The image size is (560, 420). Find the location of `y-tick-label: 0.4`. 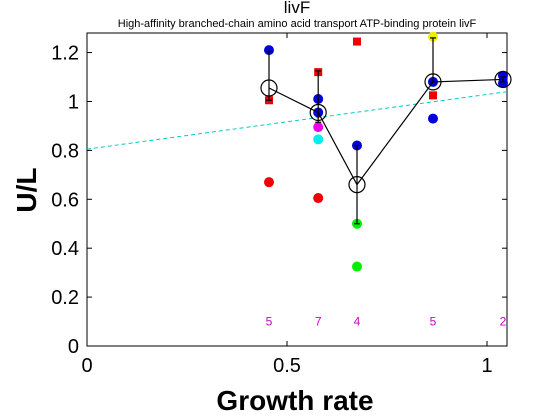

y-tick-label: 0.4 is located at coordinates (65, 249).